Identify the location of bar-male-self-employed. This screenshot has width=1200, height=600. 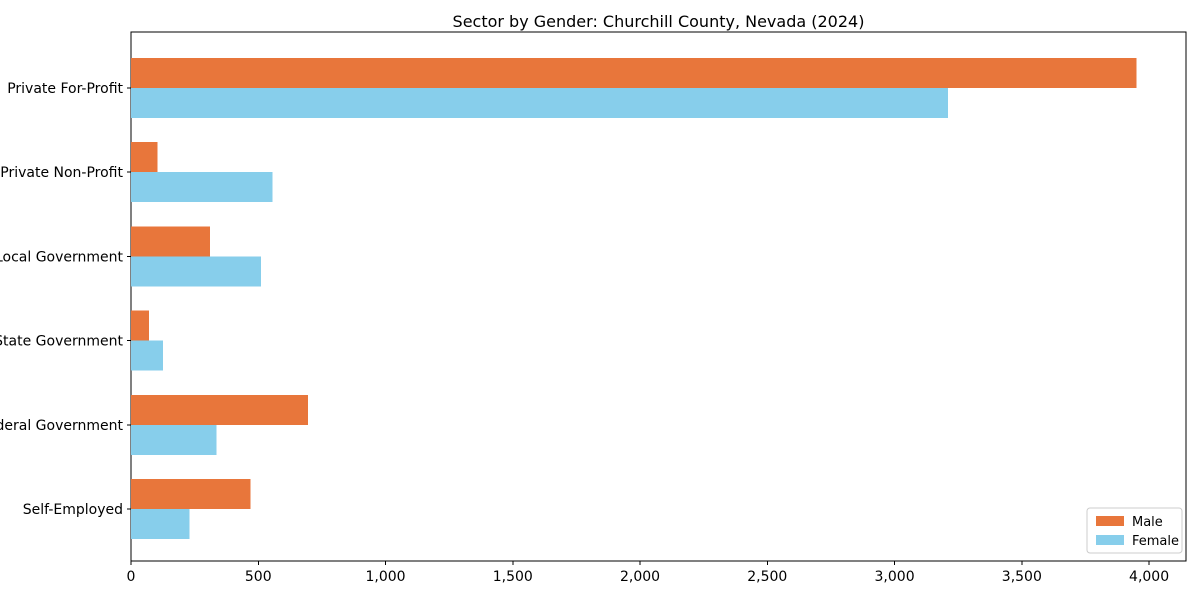
(191, 494).